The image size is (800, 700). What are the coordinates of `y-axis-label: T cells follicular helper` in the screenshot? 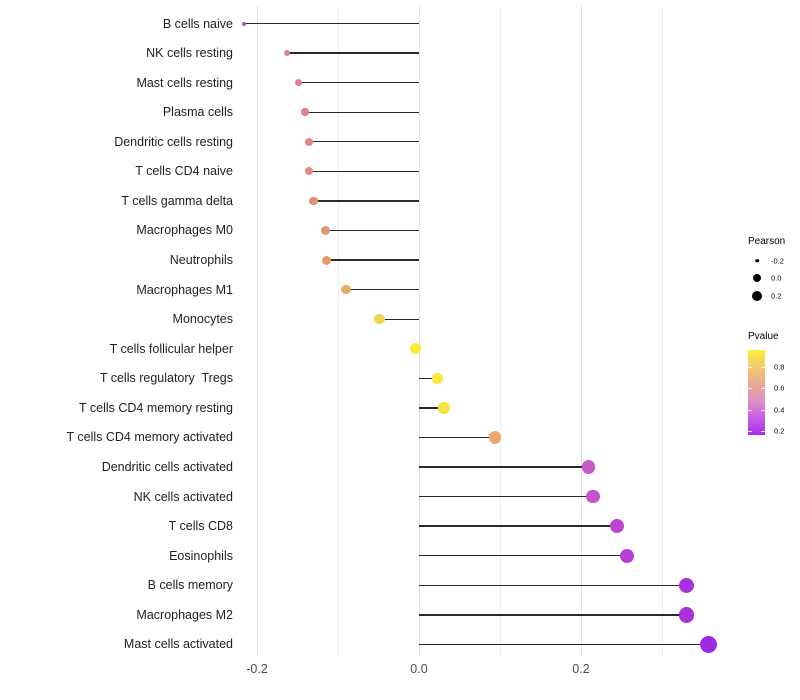 It's located at (171, 348).